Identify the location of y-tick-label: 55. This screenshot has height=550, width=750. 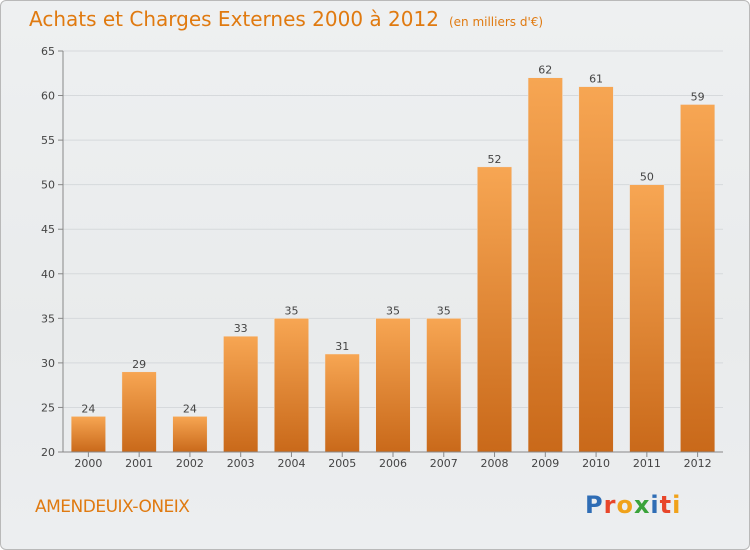
(48, 140).